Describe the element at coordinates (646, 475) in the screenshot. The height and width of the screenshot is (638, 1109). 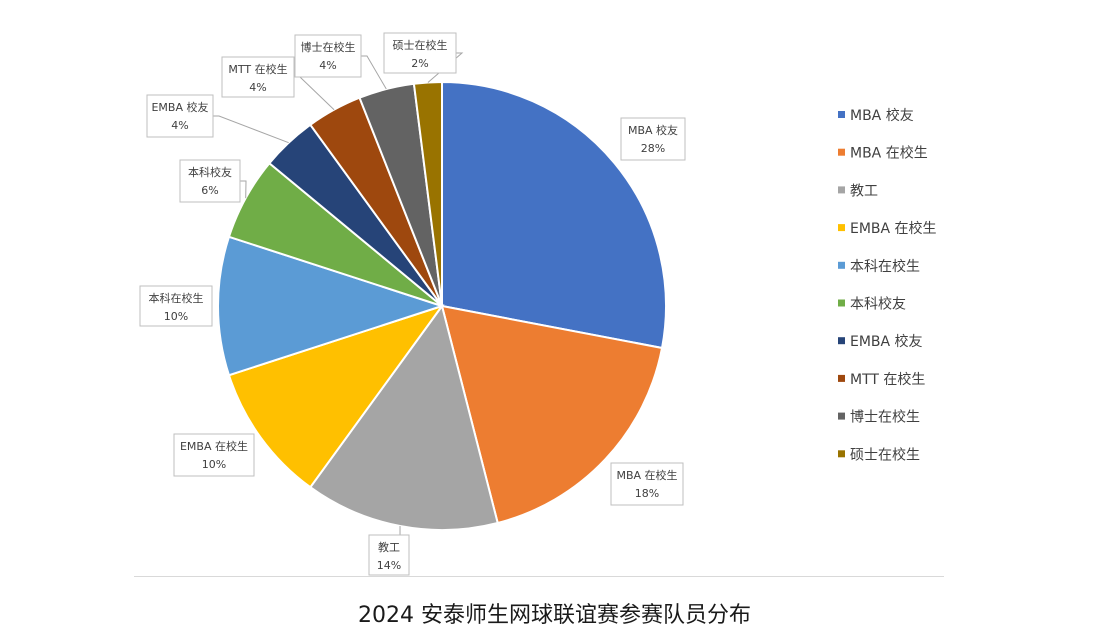
I see `data-label-category: MBA 在校生` at that location.